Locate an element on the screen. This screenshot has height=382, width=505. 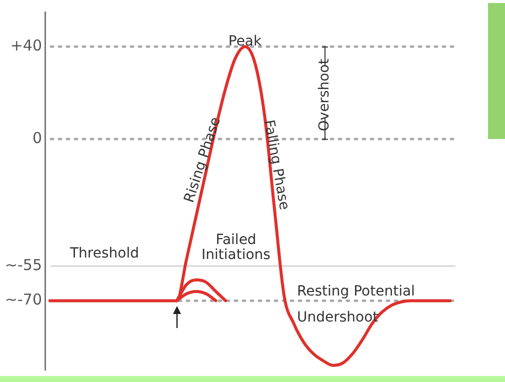
ref-line-label: Resting Potential is located at coordinates (356, 291).